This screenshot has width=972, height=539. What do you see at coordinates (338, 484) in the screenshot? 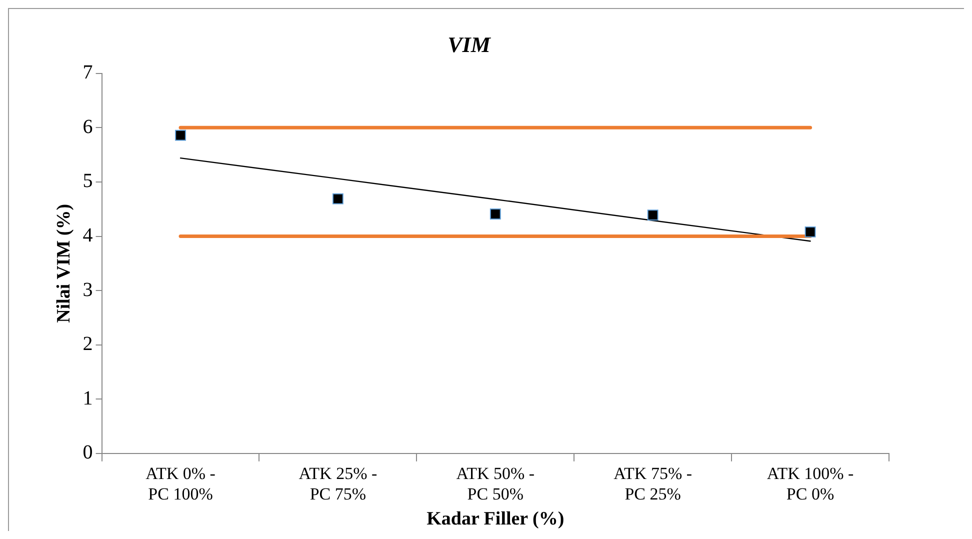
I see `x-tick-label: ATK 25% - PC 75%` at bounding box center [338, 484].